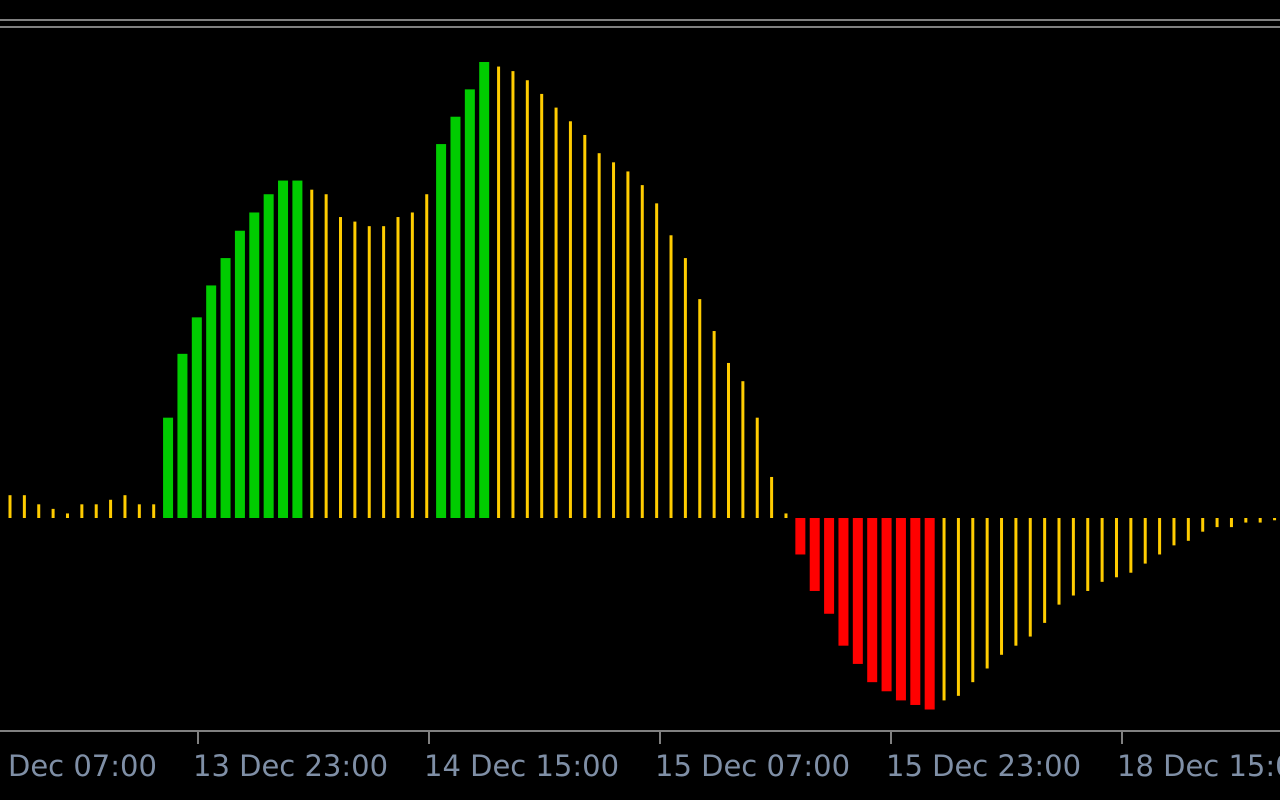 The height and width of the screenshot is (800, 1280). I want to click on x-tick-label: Dec 07:00, so click(82, 766).